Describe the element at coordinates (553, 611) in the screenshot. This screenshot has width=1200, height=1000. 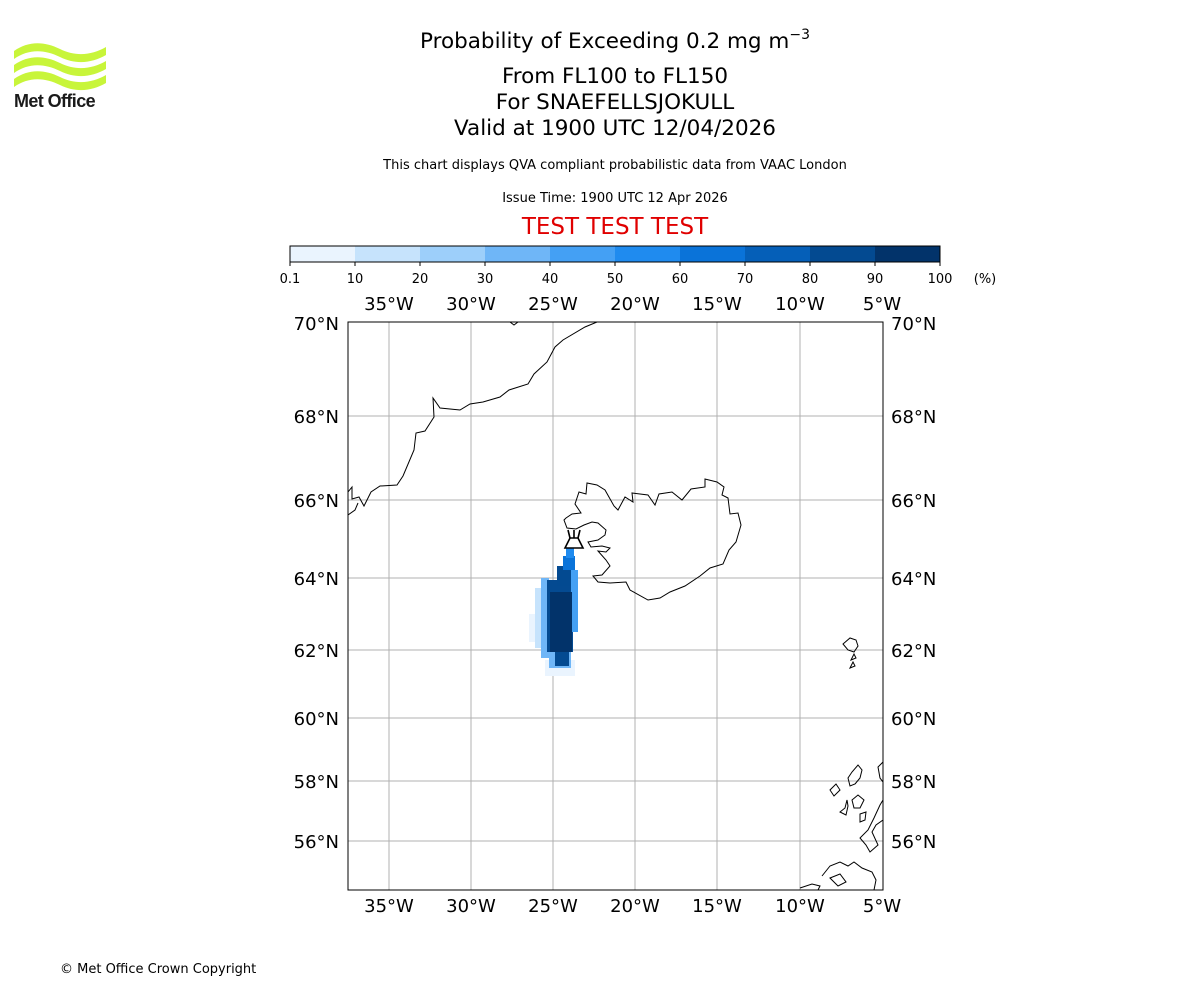
I see `ash-plume` at that location.